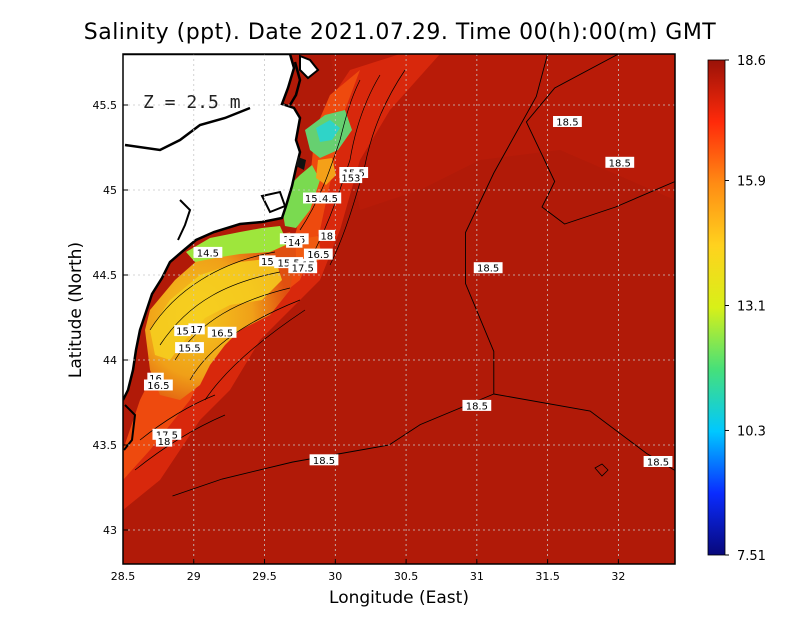  Describe the element at coordinates (751, 306) in the screenshot. I see `colorbar-tick-label: 13.1` at that location.